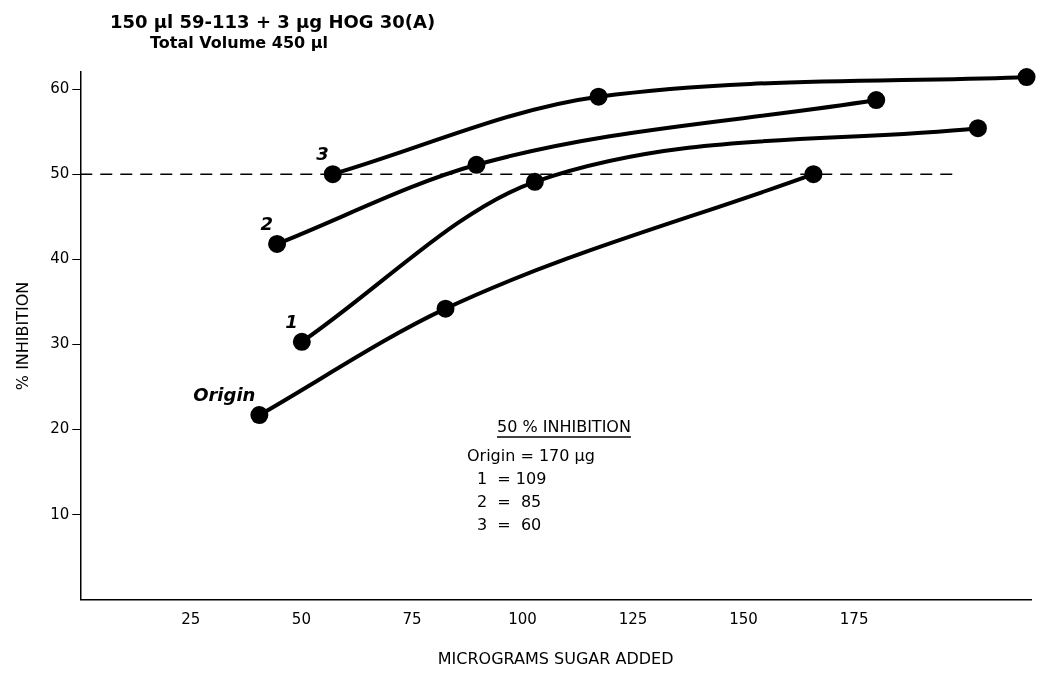 The height and width of the screenshot is (683, 1042). I want to click on y-tick-label: 20, so click(60, 428).